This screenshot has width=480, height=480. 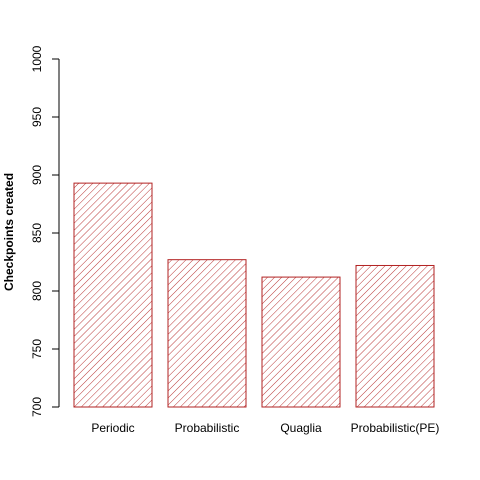 I want to click on bar-probabilistic, so click(x=207, y=333).